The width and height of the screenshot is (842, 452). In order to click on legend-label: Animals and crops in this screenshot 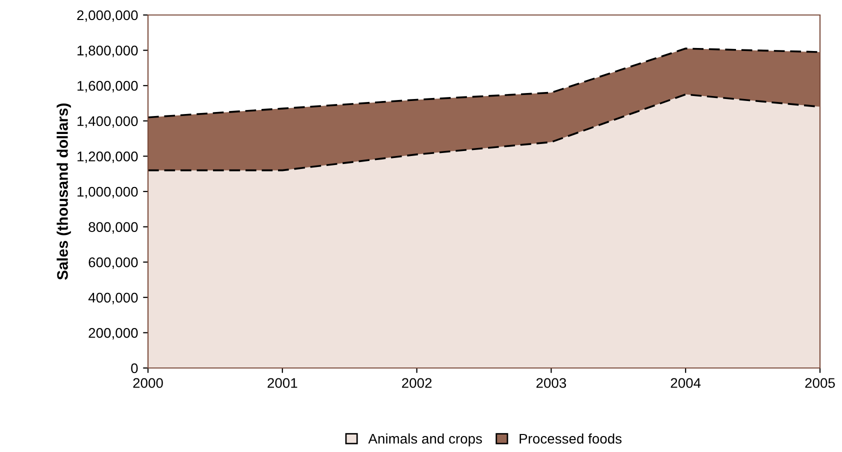, I will do `click(425, 439)`.